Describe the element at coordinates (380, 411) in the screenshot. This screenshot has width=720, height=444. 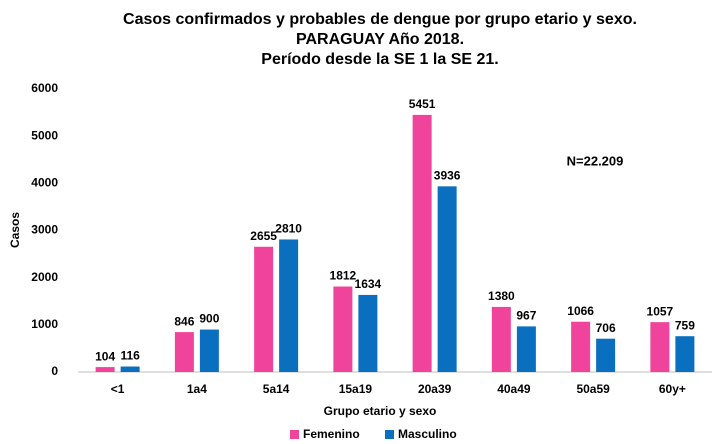
I see `x-axis-label: Grupo etario y sexo` at that location.